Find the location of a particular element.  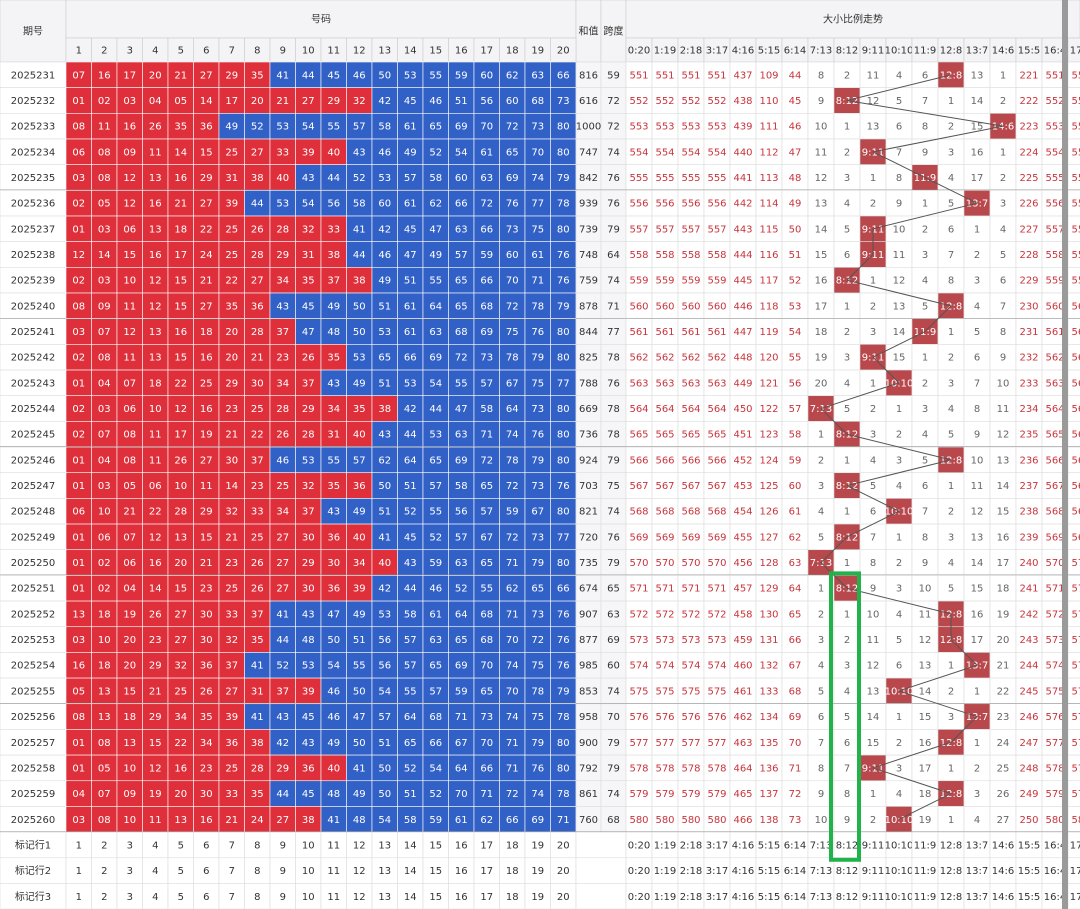

ball: 26 is located at coordinates (155, 614).